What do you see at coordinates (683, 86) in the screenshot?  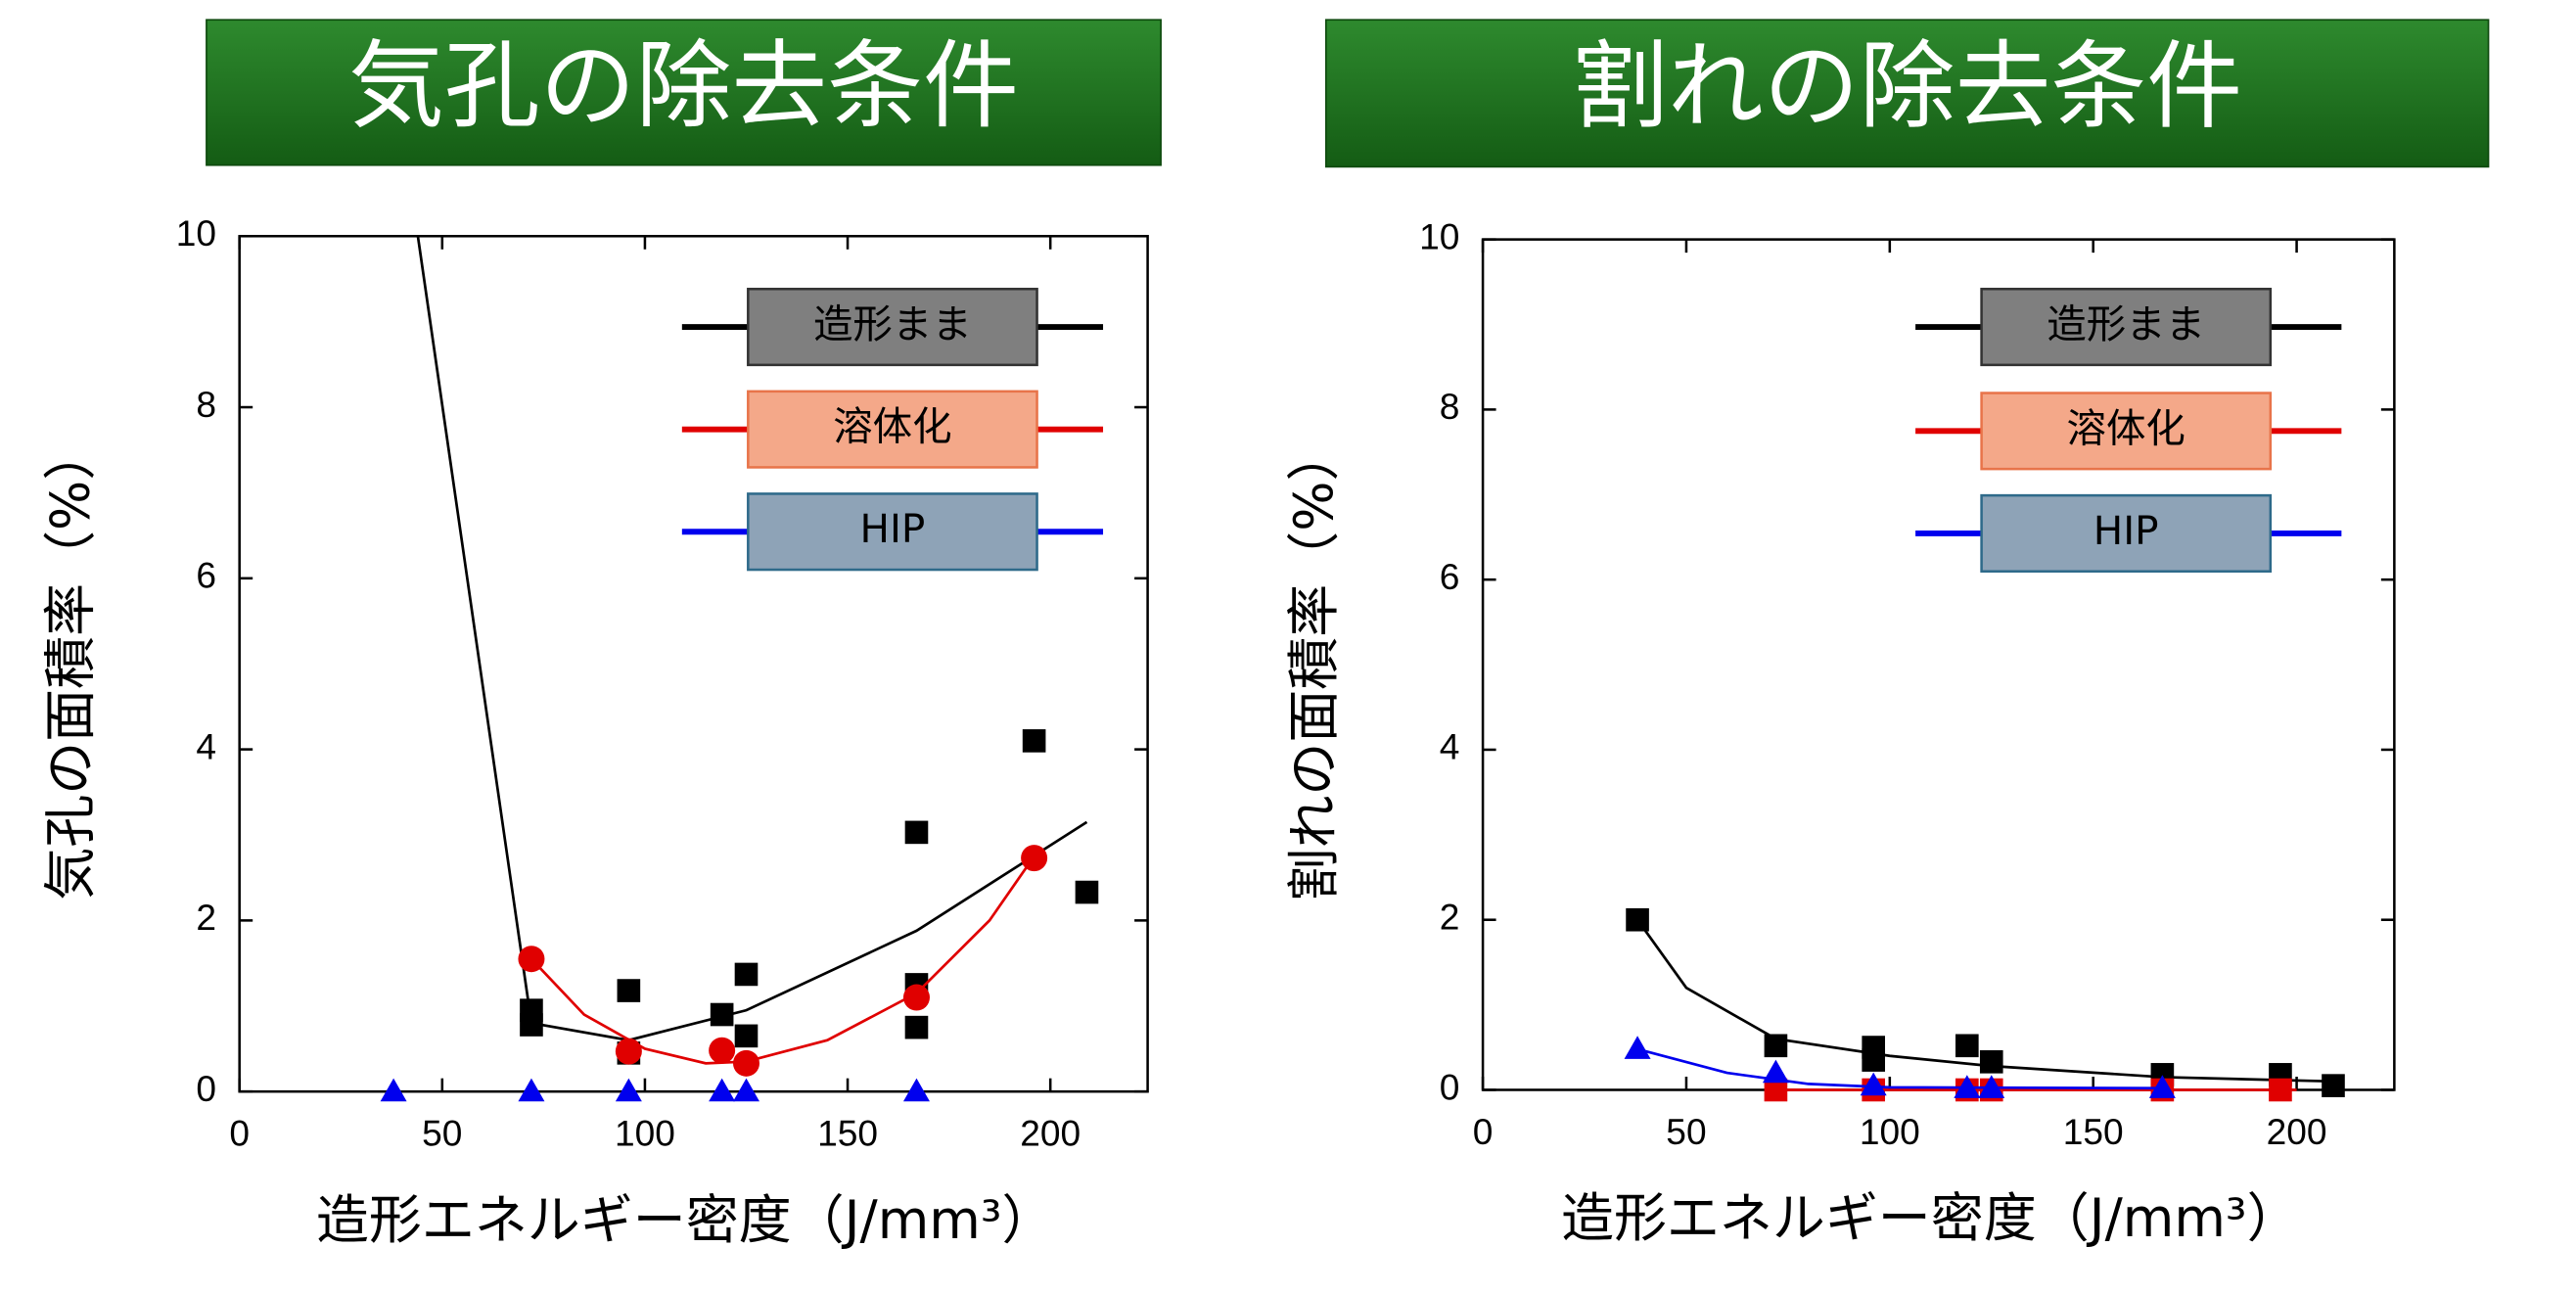 I see `chart-title: 気孔の除去条件` at bounding box center [683, 86].